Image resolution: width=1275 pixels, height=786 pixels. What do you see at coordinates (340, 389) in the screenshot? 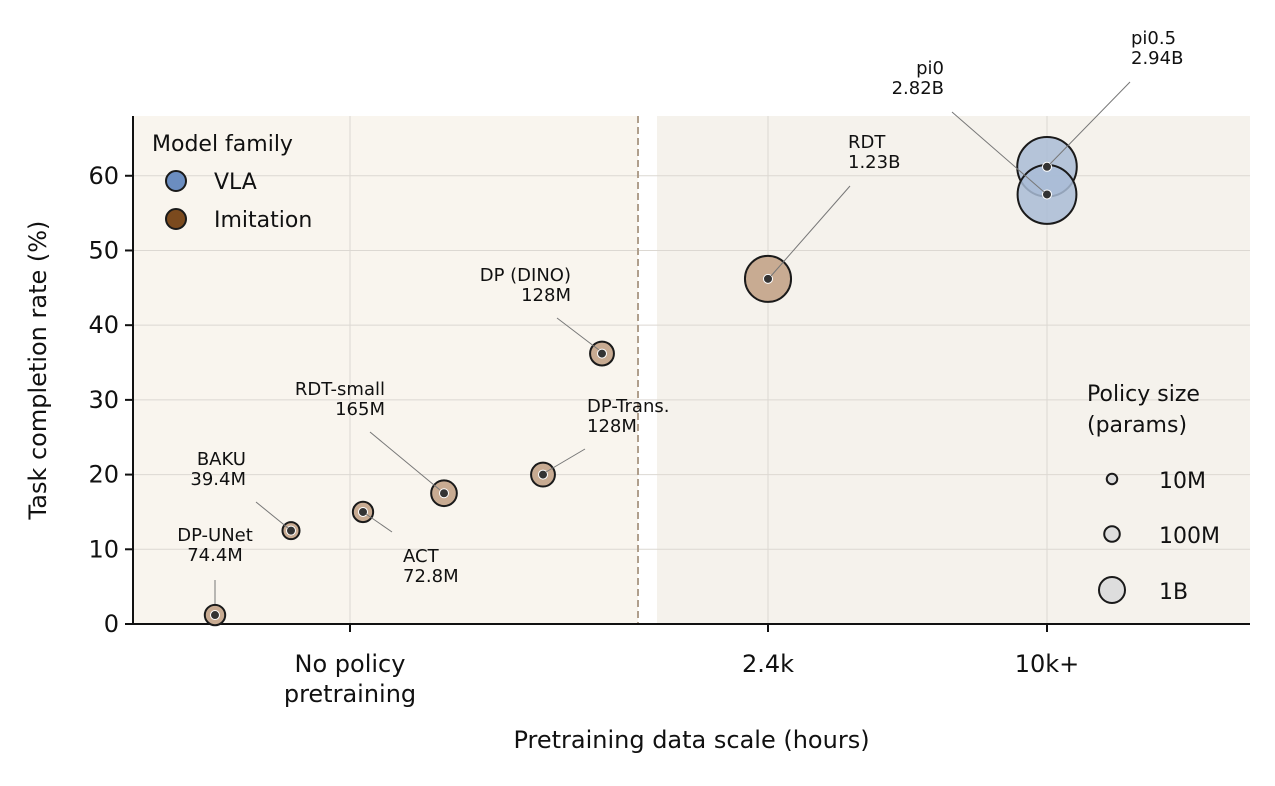
I see `point-label-name: RDT-small` at bounding box center [340, 389].